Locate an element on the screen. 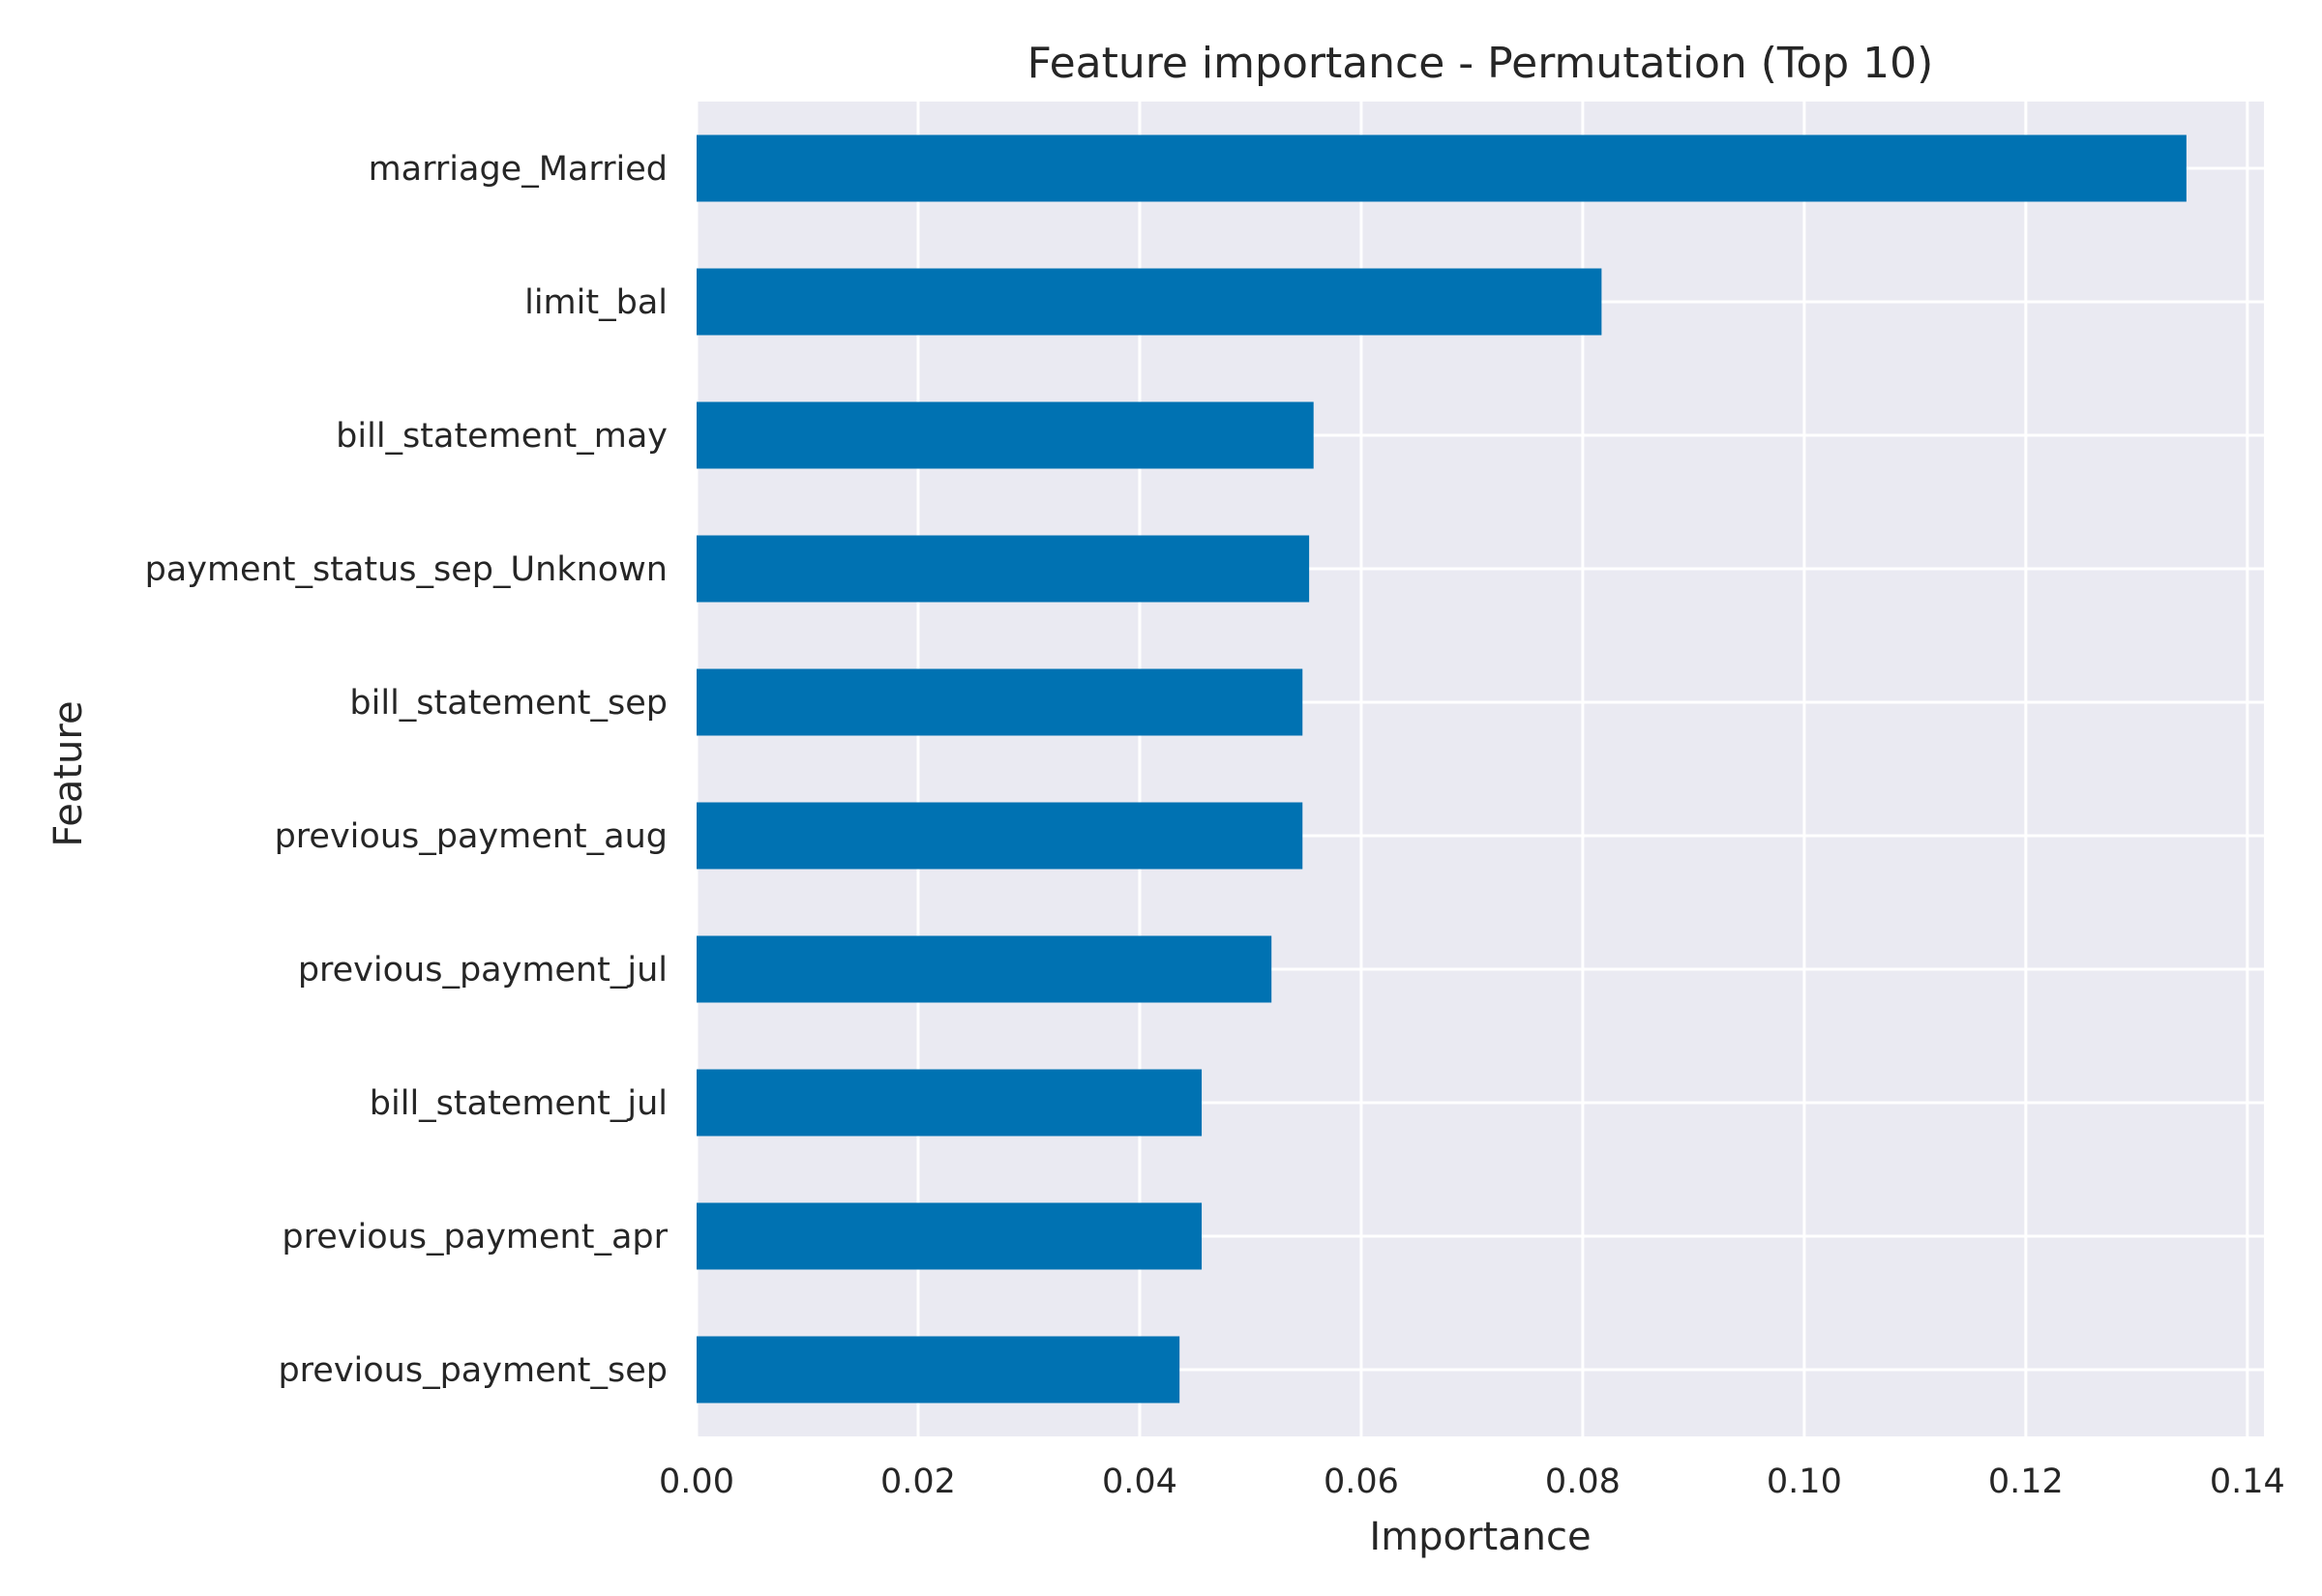 This screenshot has width=2322, height=1596. x-tick-label: 0.06 is located at coordinates (1361, 1482).